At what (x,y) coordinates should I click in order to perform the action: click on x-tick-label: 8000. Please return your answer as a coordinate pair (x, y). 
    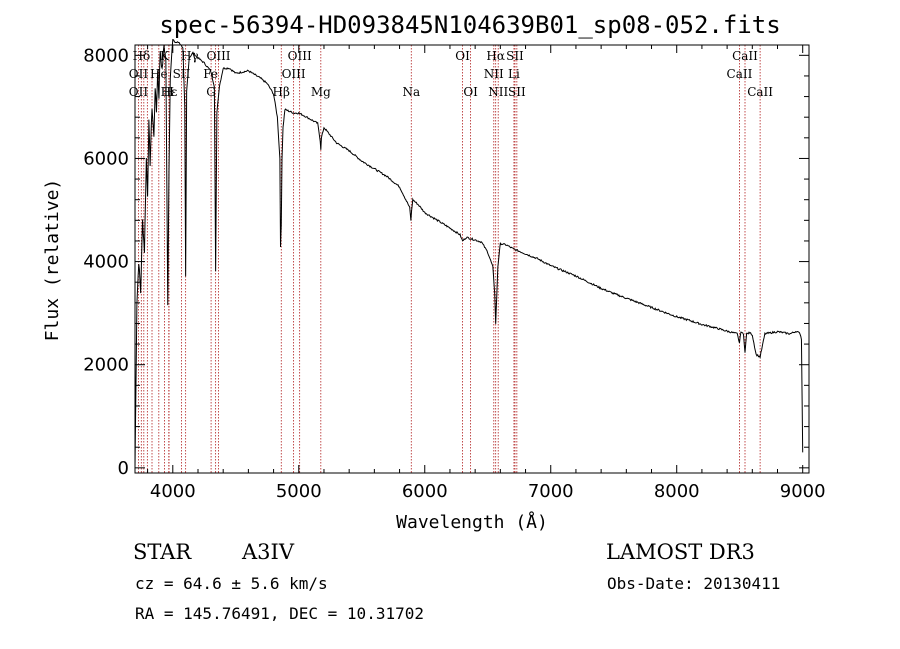
    Looking at the image, I should click on (677, 491).